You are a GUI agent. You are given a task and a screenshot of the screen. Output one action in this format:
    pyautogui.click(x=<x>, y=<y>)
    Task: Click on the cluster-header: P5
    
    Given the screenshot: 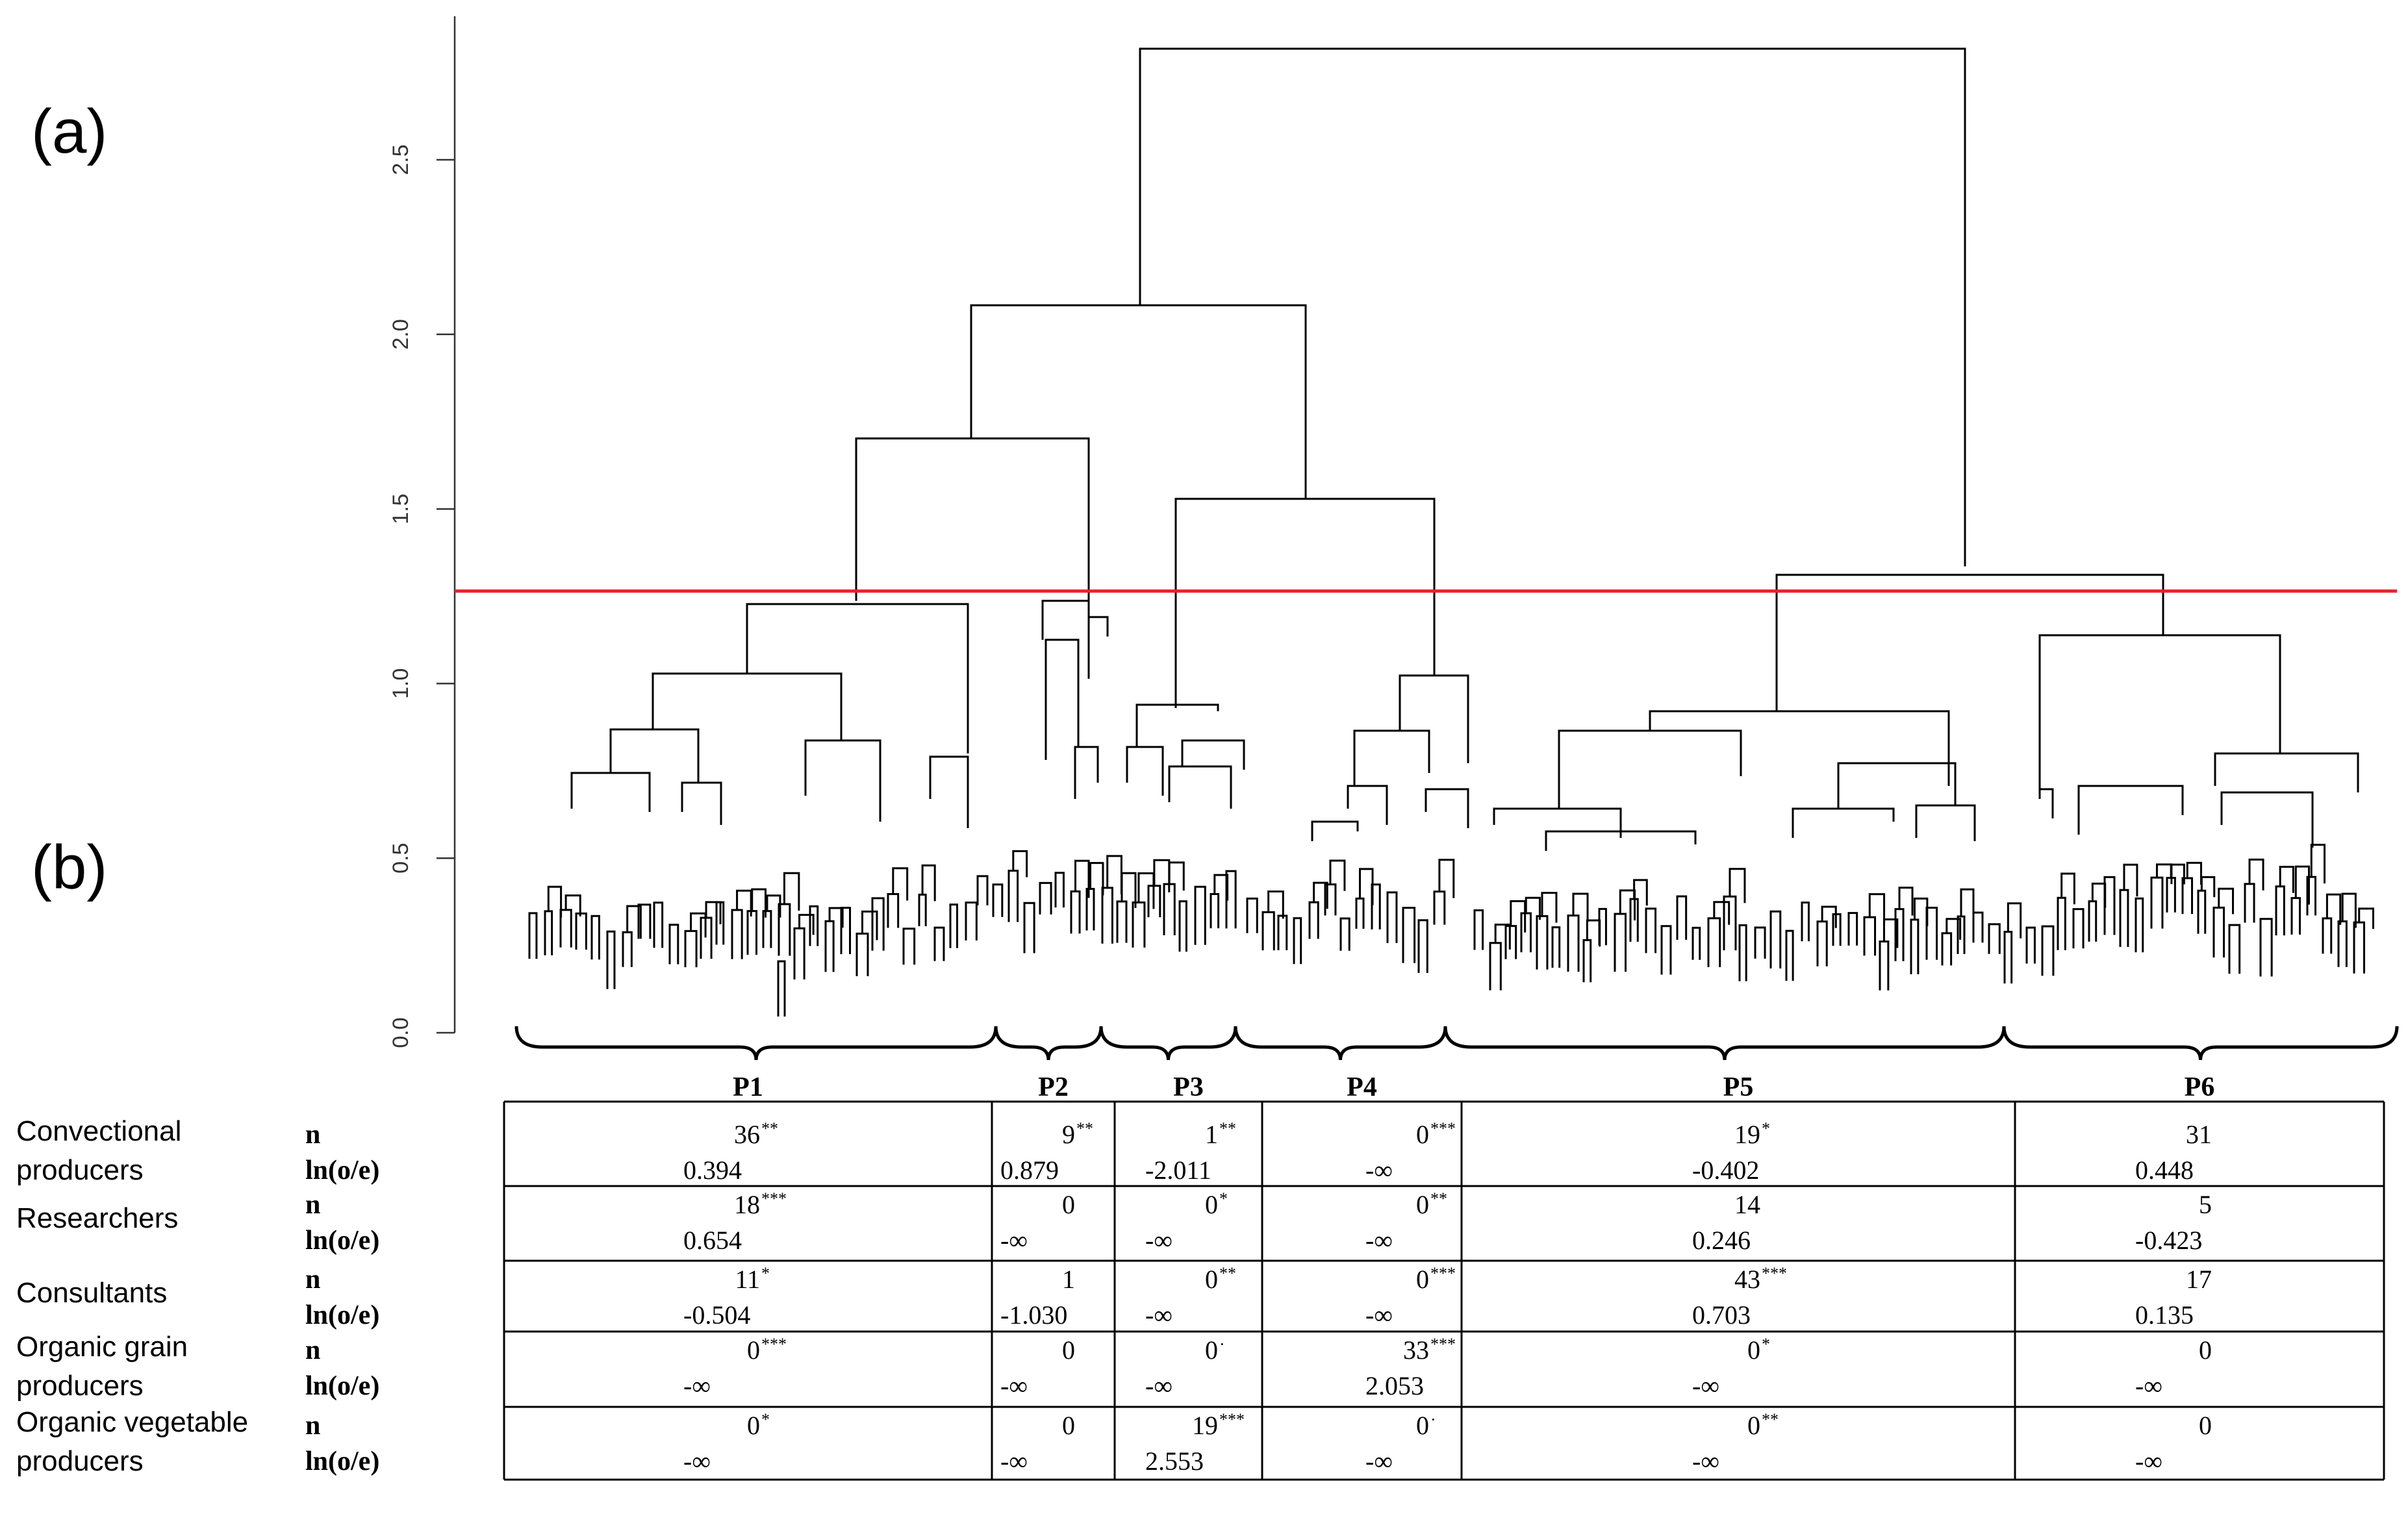 What is the action you would take?
    pyautogui.click(x=1738, y=1087)
    